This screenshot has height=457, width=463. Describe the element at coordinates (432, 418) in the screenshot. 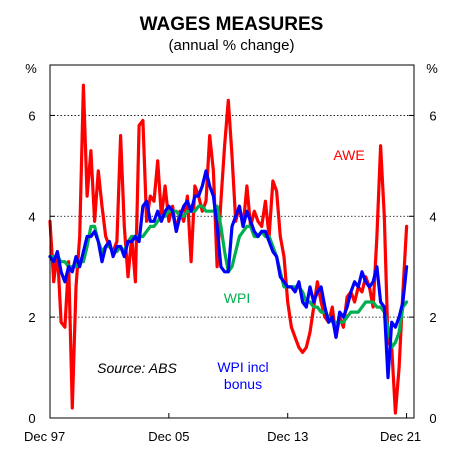

I see `y-tick-label-right: 0` at that location.